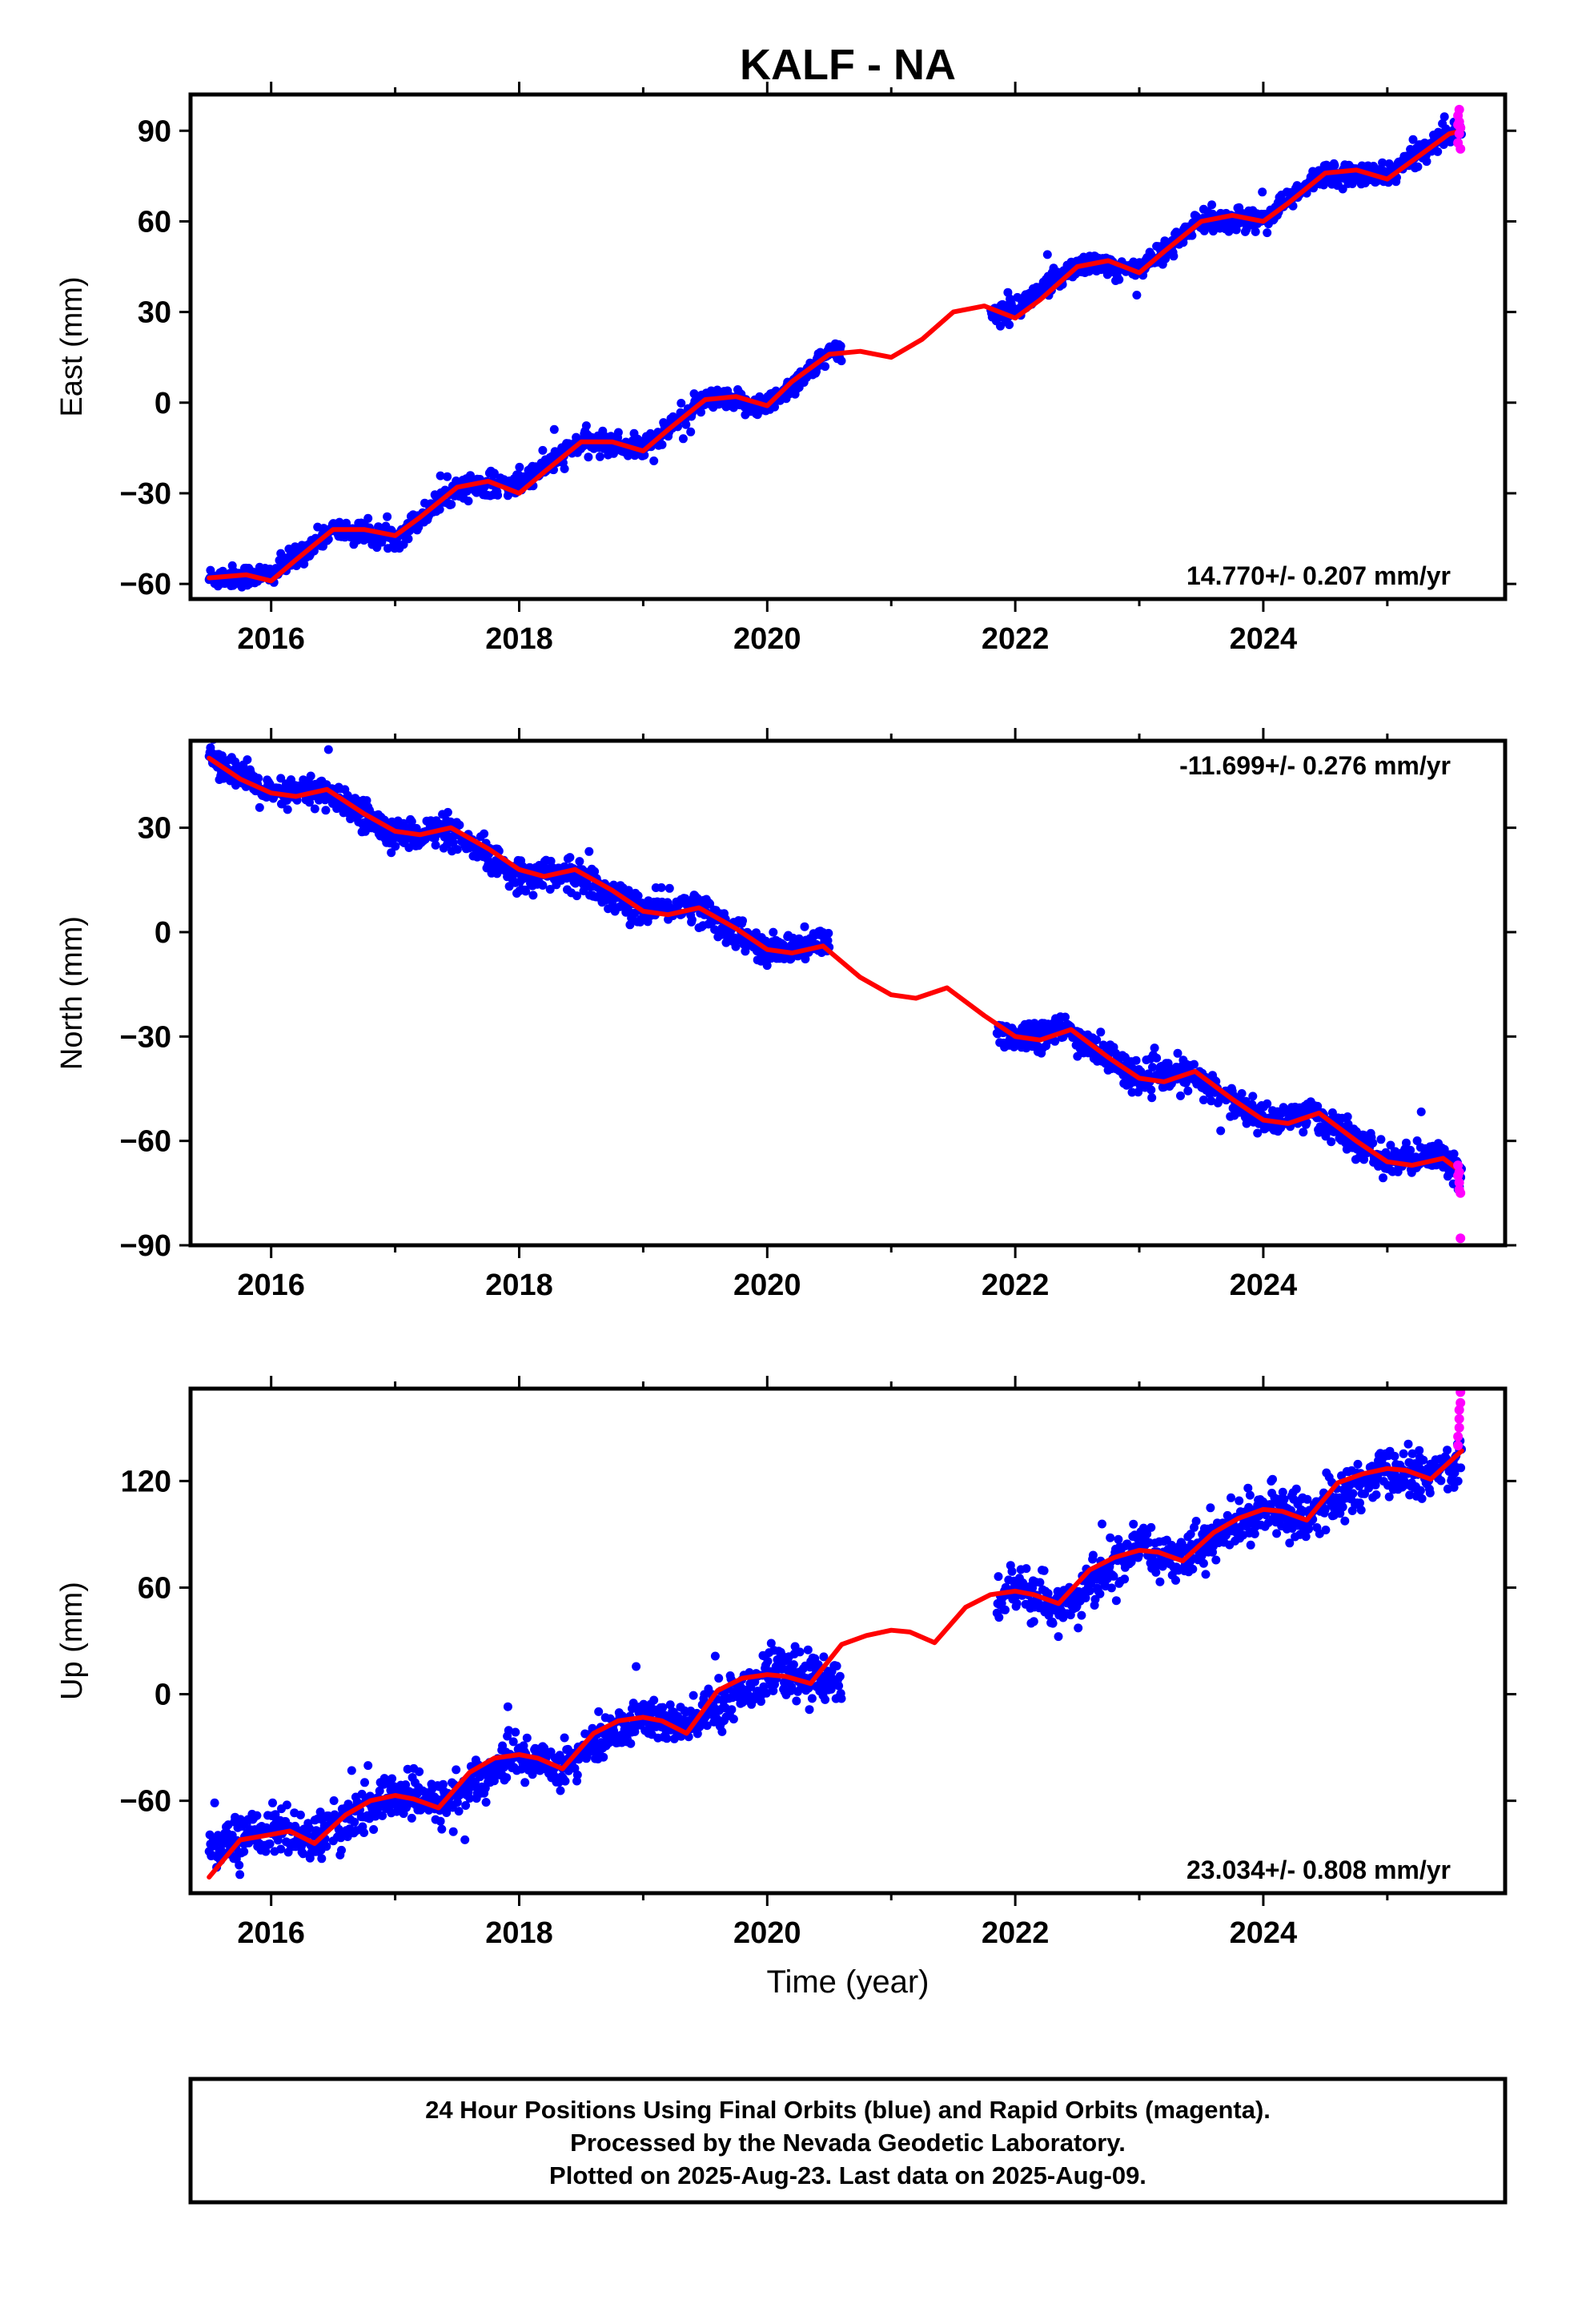 The image size is (1582, 2324). I want to click on north-ytick-label: −30, so click(145, 1037).